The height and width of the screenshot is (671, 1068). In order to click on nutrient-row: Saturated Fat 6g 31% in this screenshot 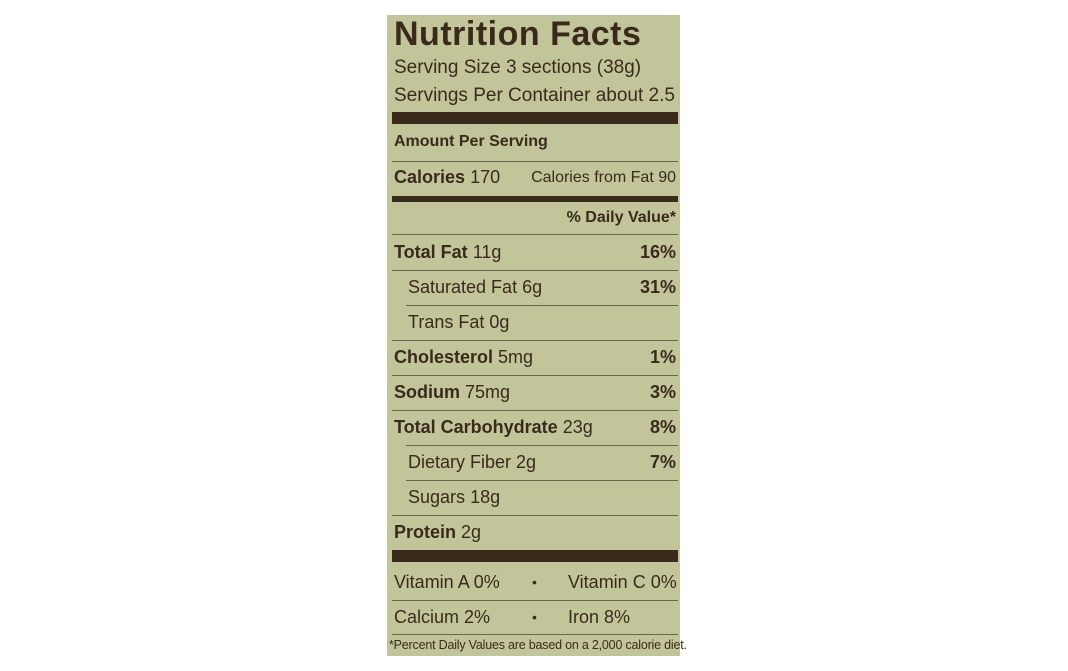, I will do `click(542, 290)`.